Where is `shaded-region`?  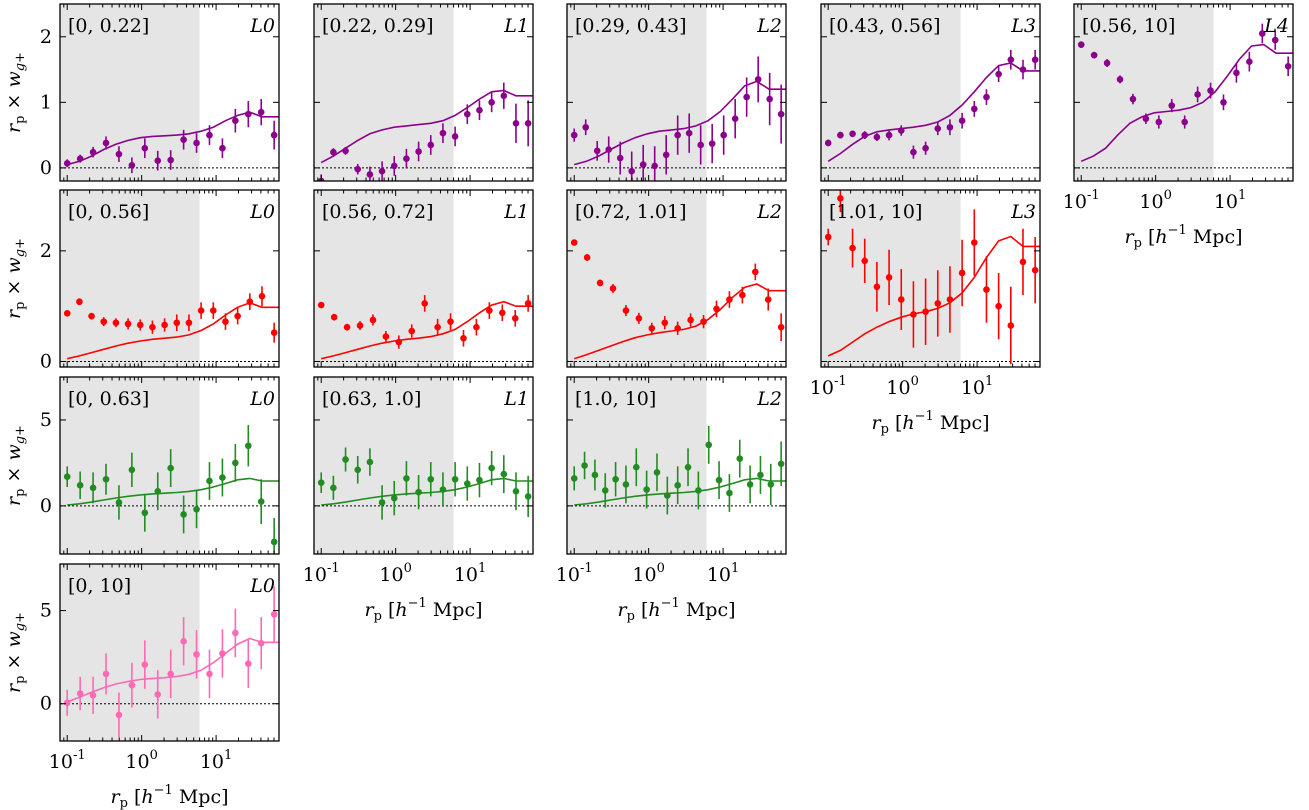 shaded-region is located at coordinates (637, 92).